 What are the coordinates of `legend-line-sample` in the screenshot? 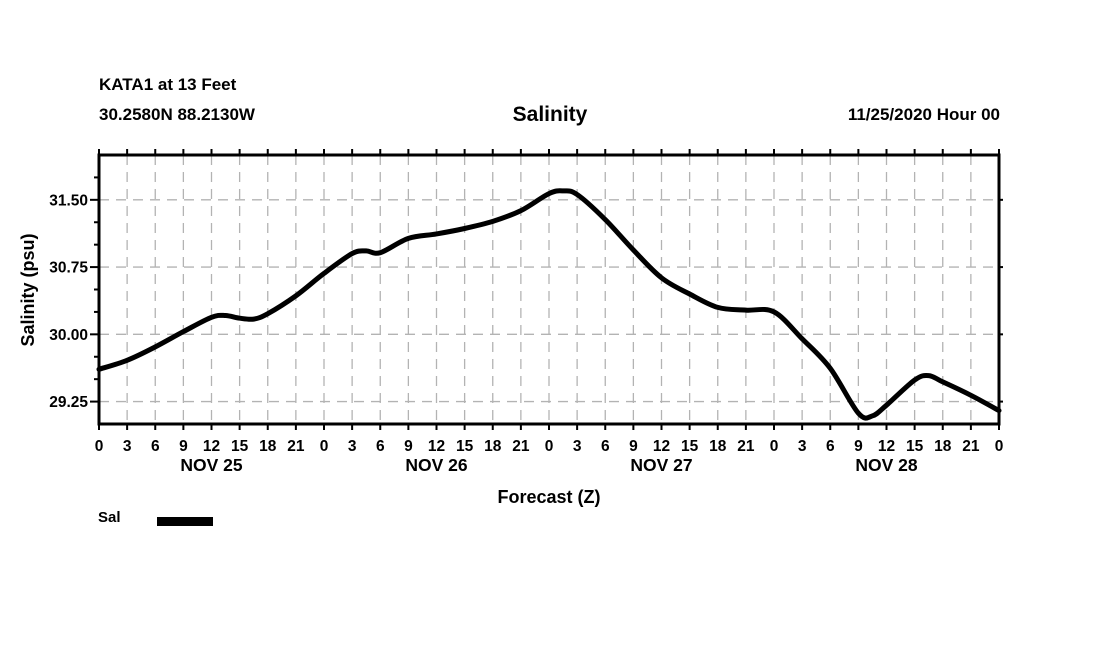 It's located at (185, 521).